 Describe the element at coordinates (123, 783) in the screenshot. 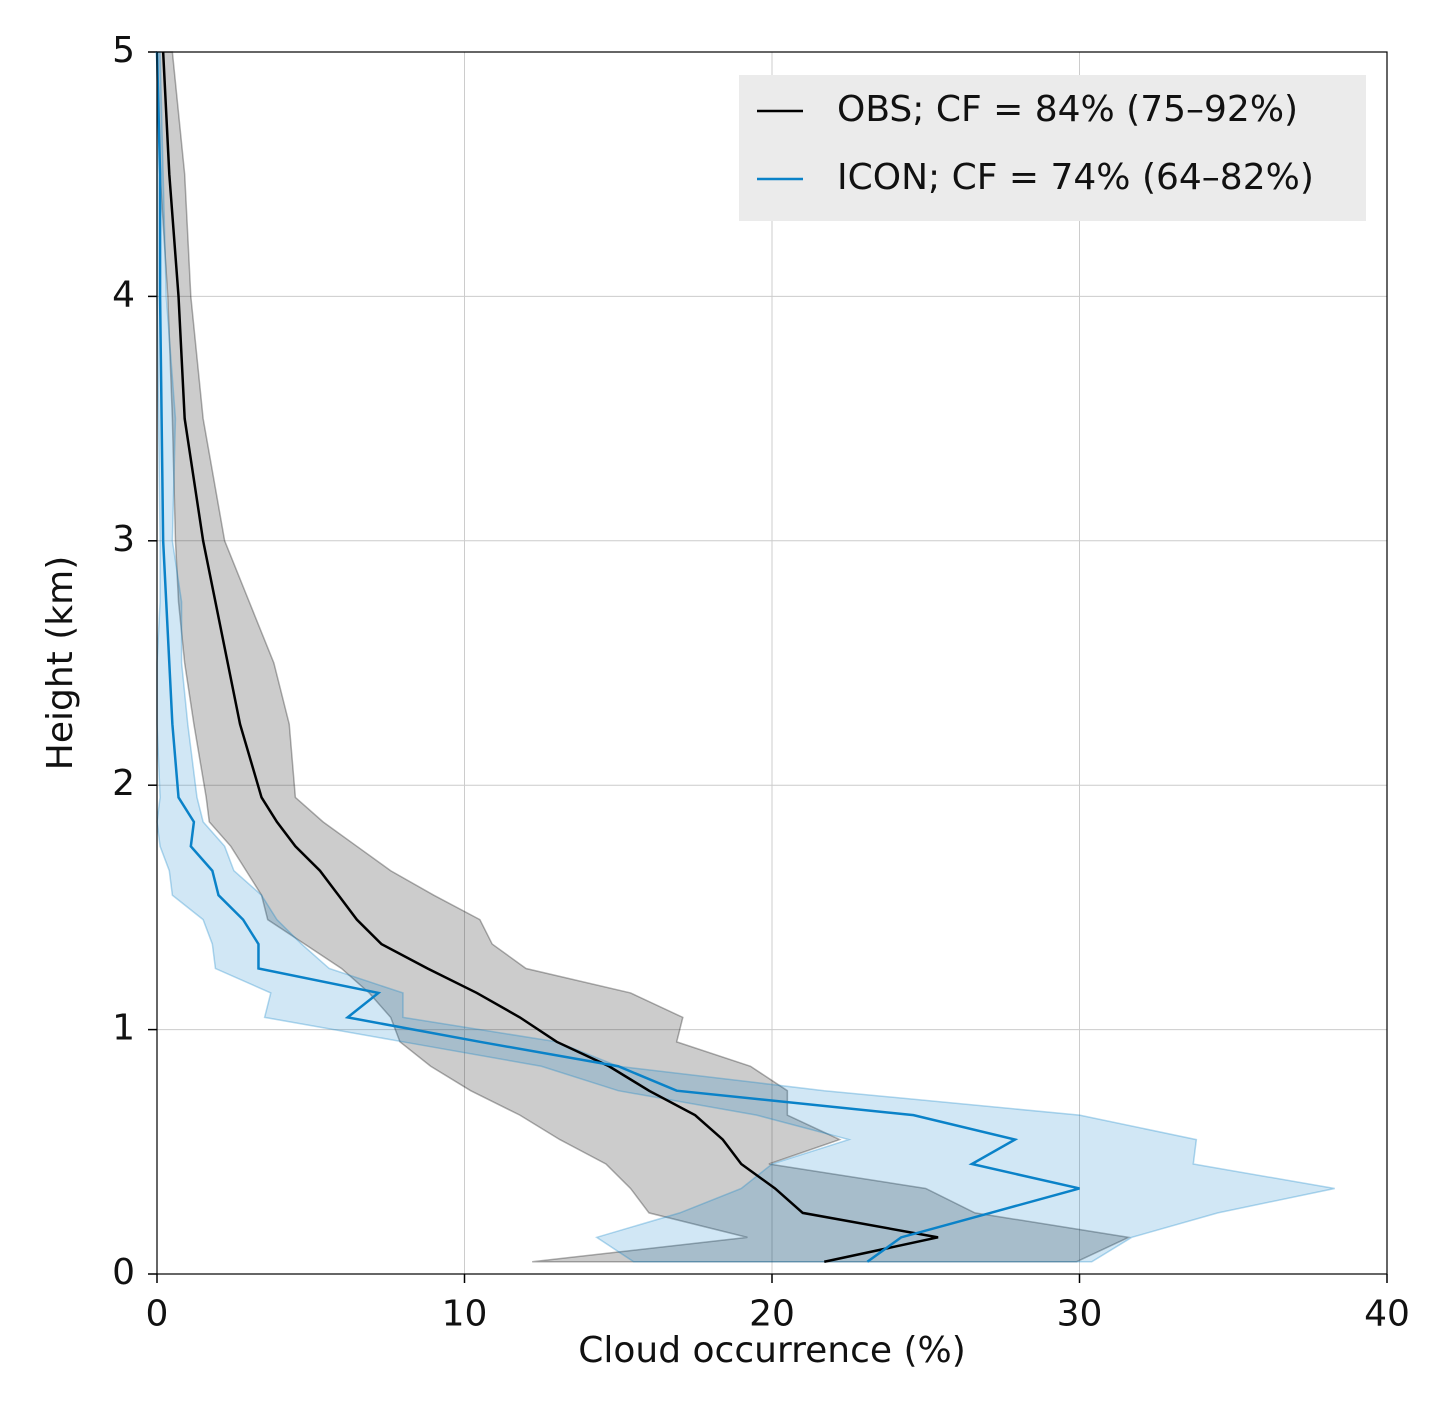

I see `y-tick-label: 2` at that location.